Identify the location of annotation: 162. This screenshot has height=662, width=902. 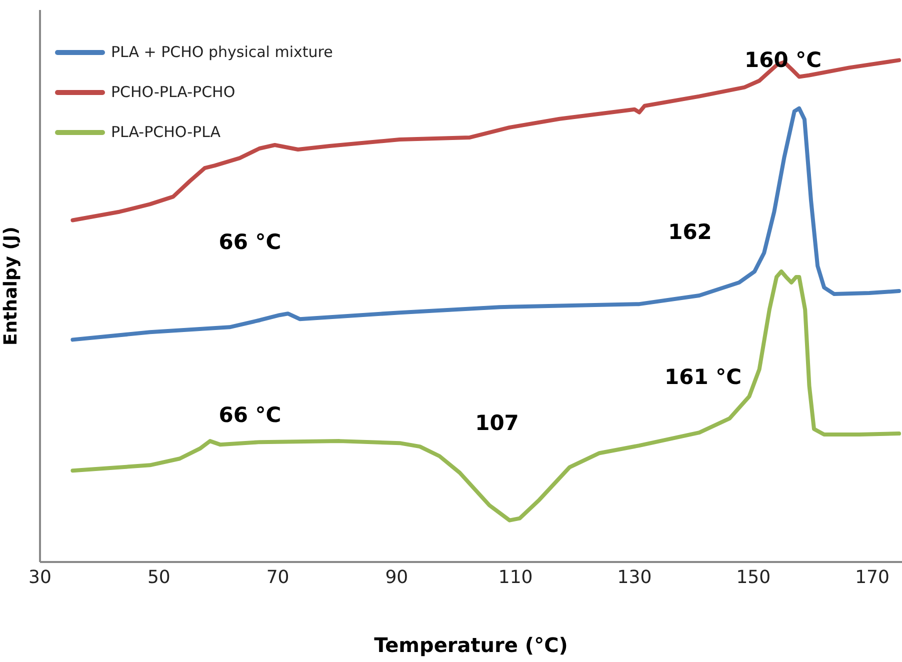
(690, 232).